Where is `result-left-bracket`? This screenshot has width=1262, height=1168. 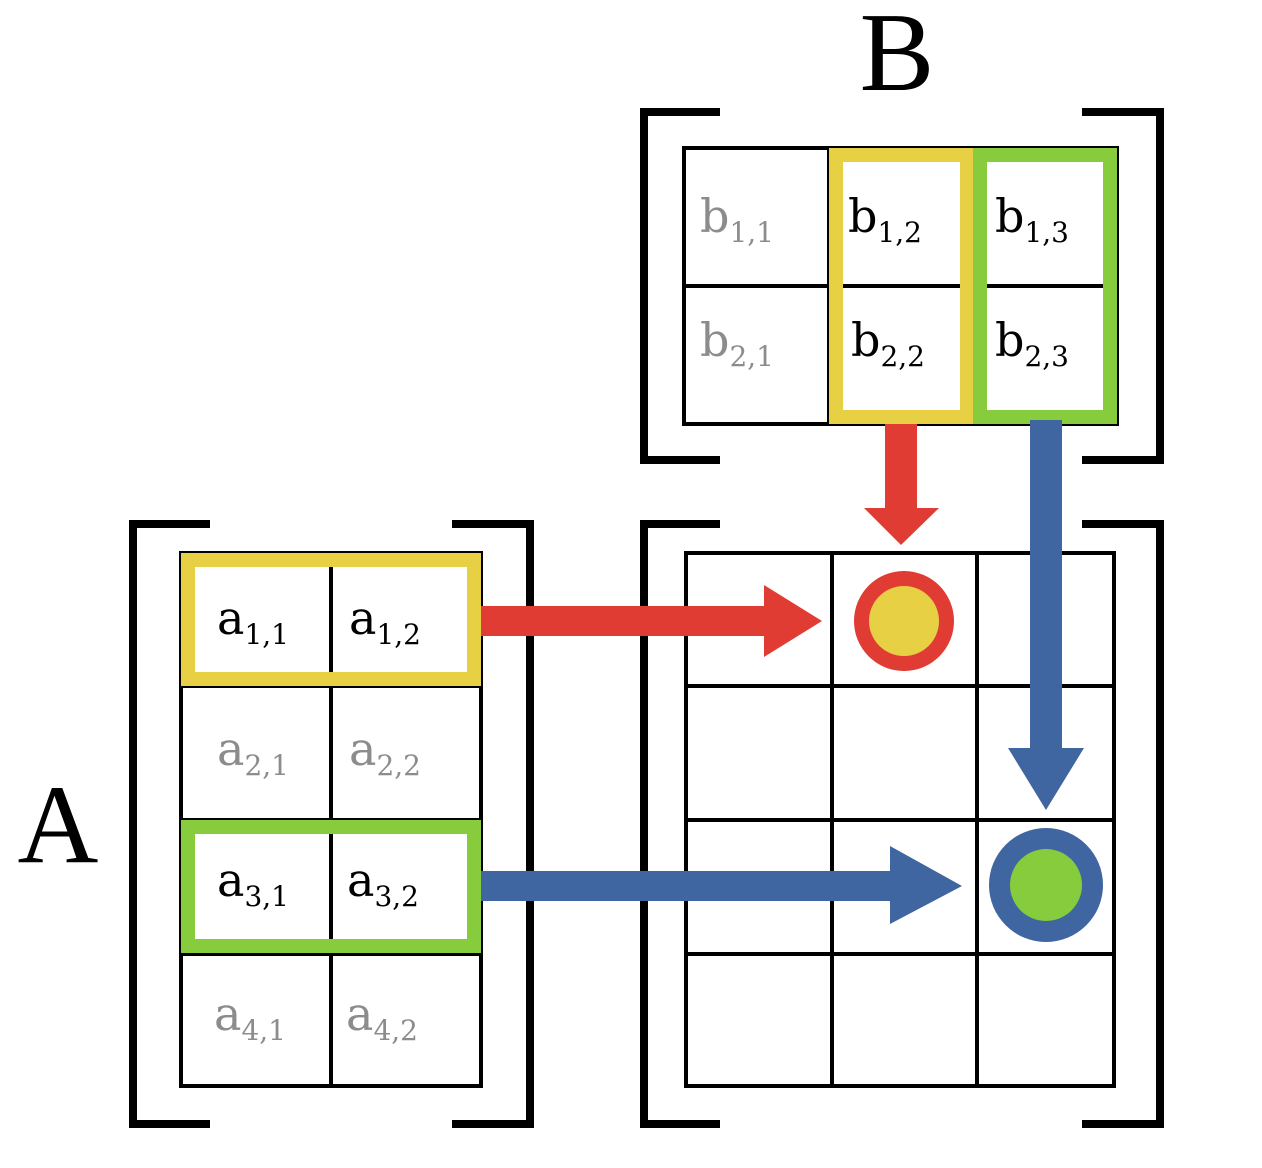
result-left-bracket is located at coordinates (680, 824).